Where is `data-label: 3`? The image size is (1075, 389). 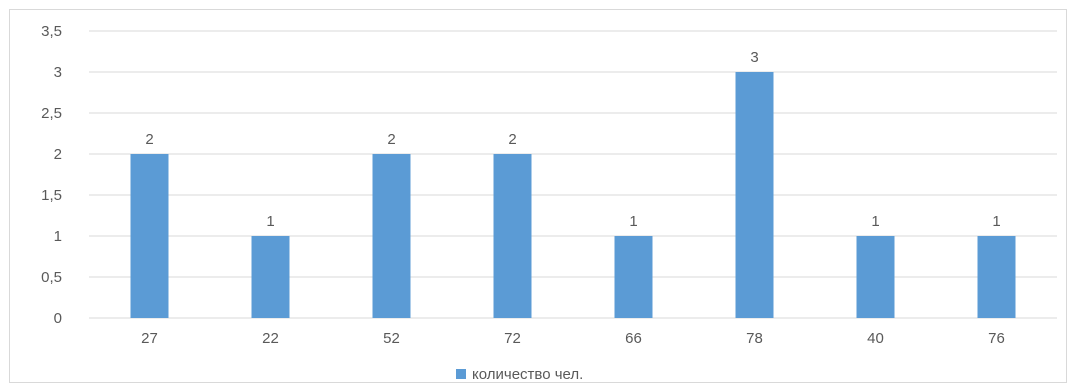
data-label: 3 is located at coordinates (754, 57).